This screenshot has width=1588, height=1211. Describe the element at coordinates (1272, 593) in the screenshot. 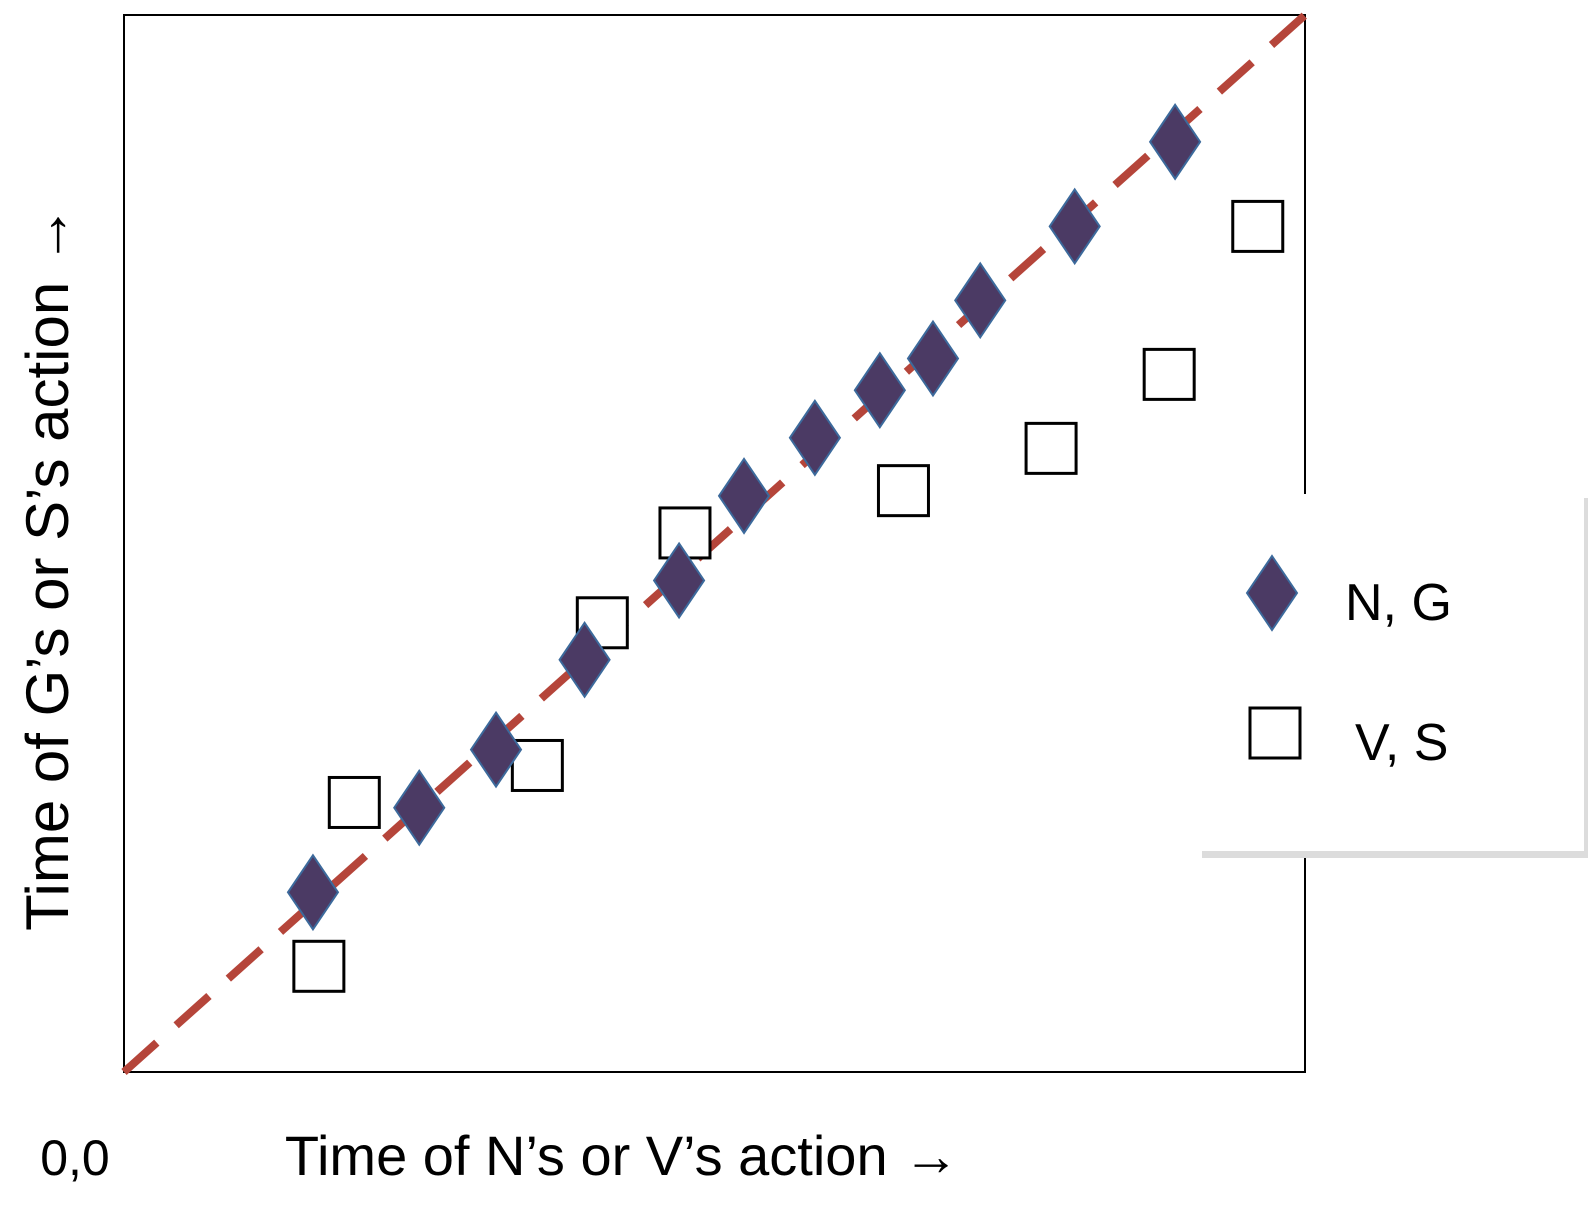

I see `legend-marker-diamond` at that location.